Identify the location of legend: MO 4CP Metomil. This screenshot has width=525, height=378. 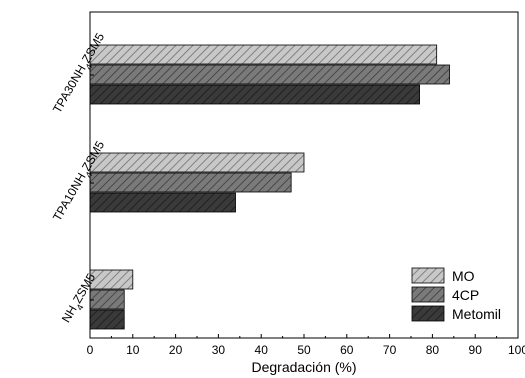
(456, 294).